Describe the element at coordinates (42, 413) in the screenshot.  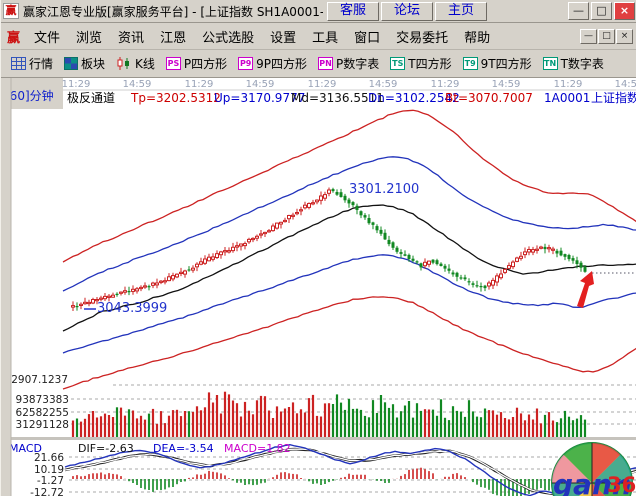
I see `volume-scale-label: 62582255` at that location.